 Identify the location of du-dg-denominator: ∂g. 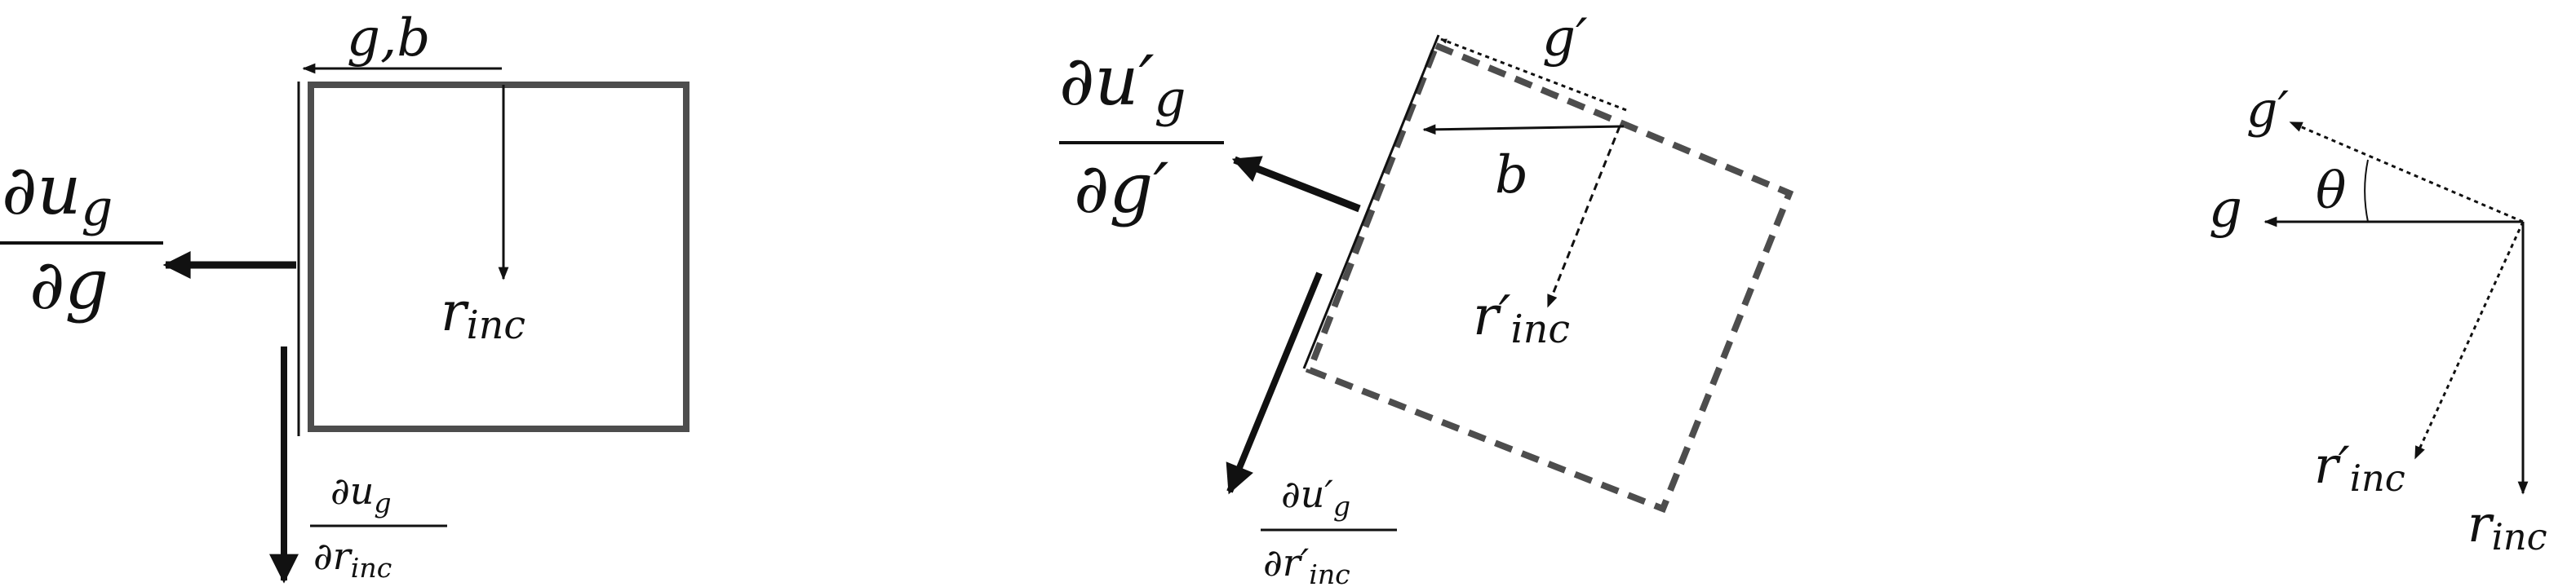
(69, 284).